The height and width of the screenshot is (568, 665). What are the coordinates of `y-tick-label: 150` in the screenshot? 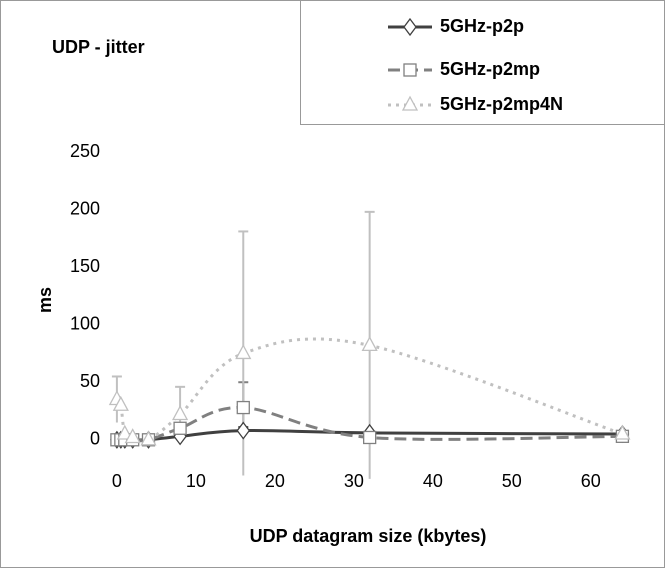 It's located at (85, 266).